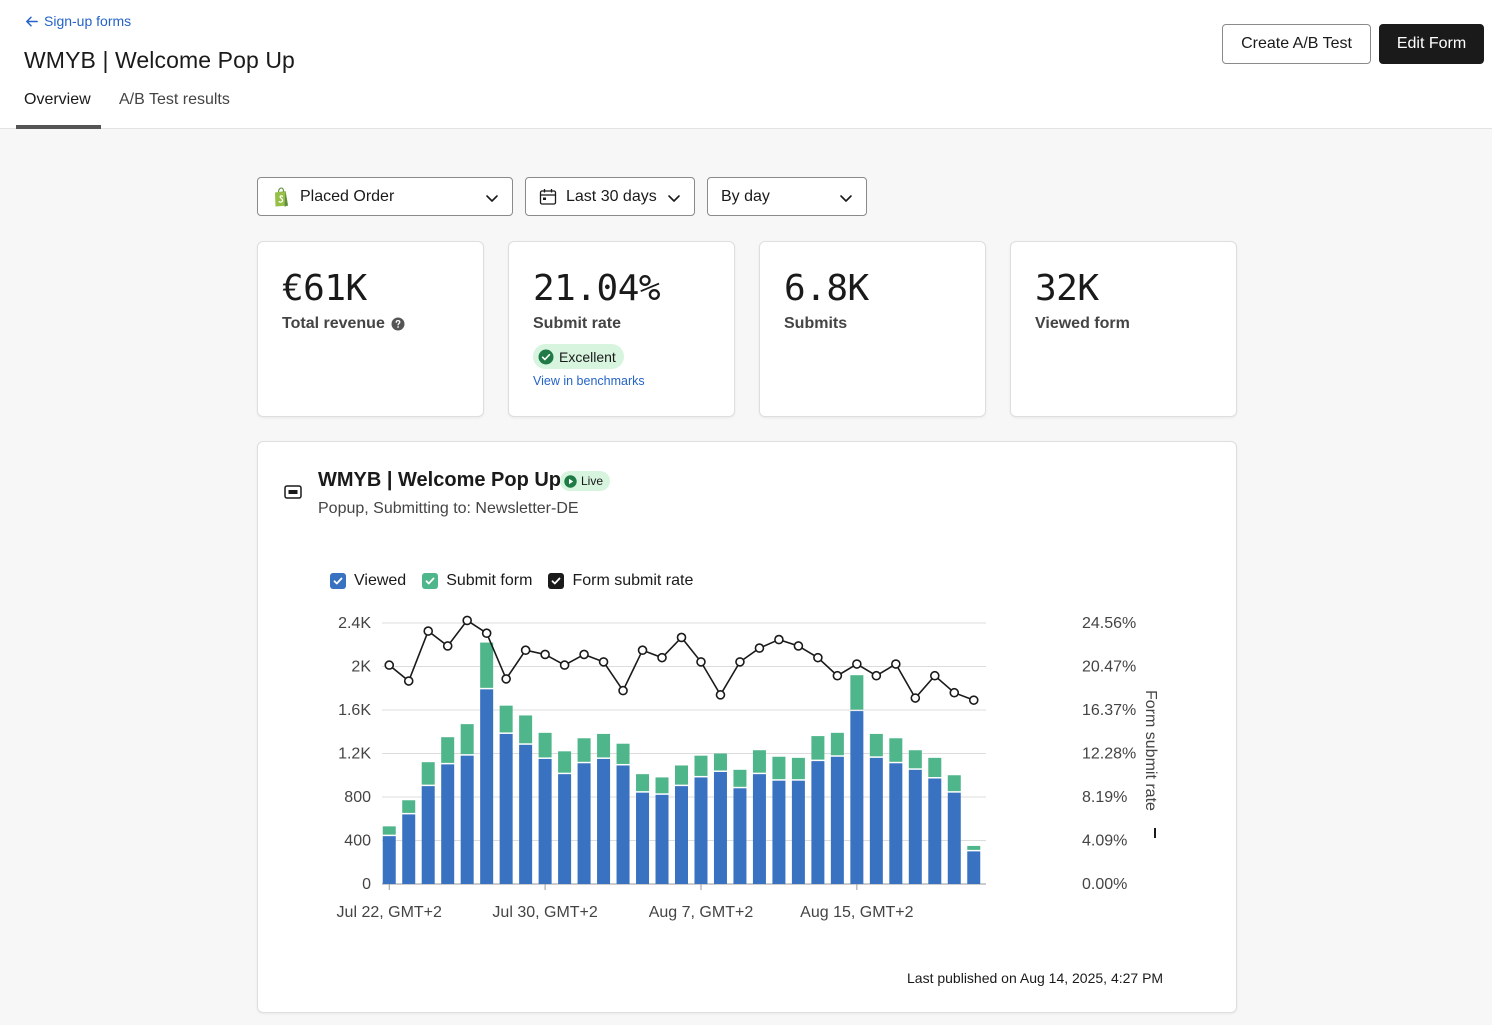 The width and height of the screenshot is (1492, 1025). I want to click on create-ab-test-button: Create A/B Test, so click(1296, 44).